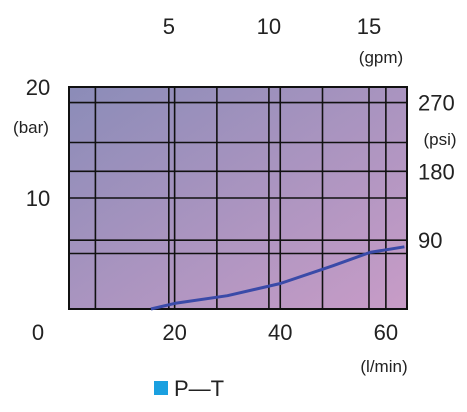 The height and width of the screenshot is (412, 467). I want to click on y-tick-label-right: 90, so click(430, 240).